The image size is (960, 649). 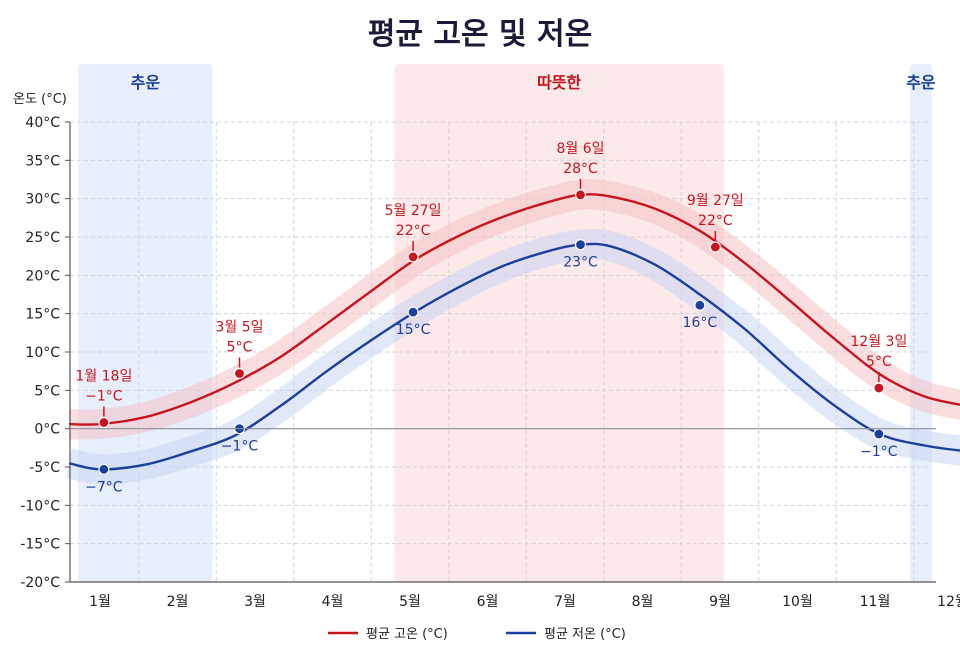 I want to click on annotation-label-4-1: 22°C, so click(x=715, y=221).